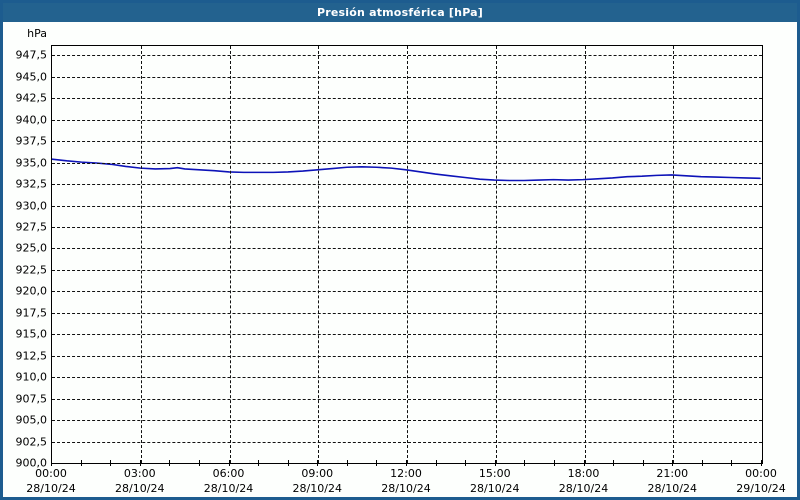  Describe the element at coordinates (31, 248) in the screenshot. I see `y-tick-label: 925,0` at that location.